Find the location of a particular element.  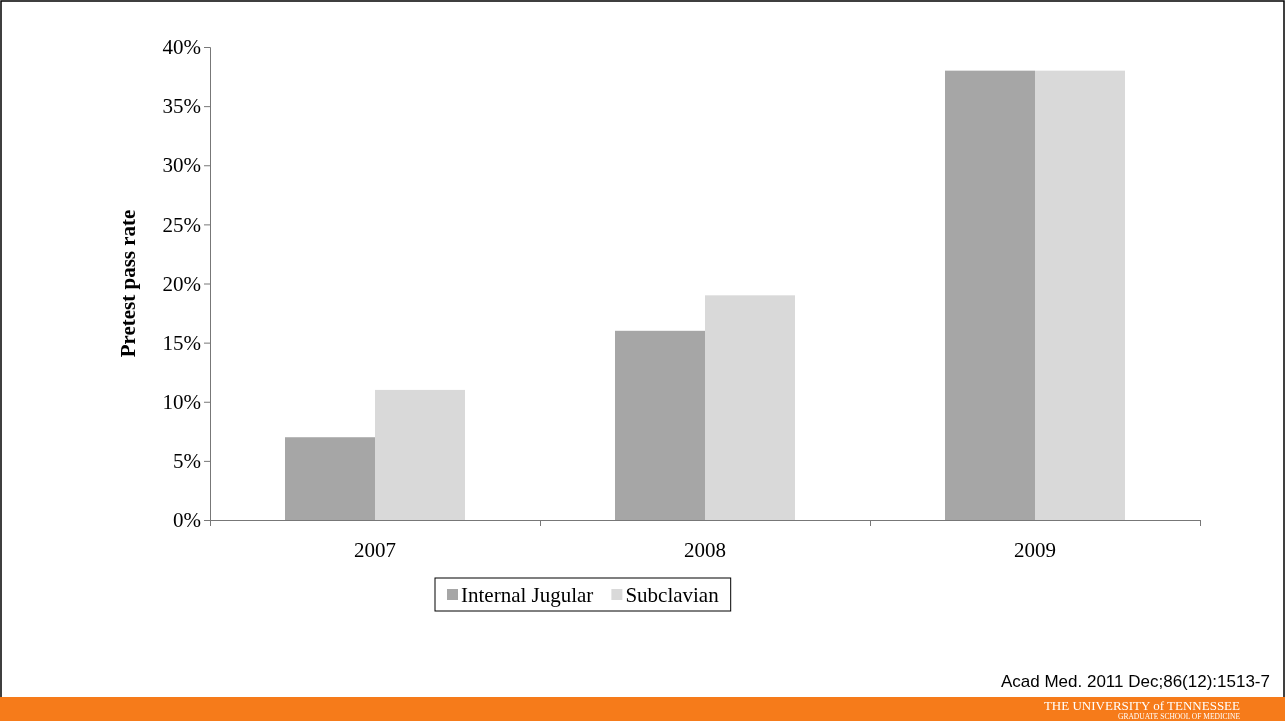

legend-label: Subclavian is located at coordinates (672, 595).